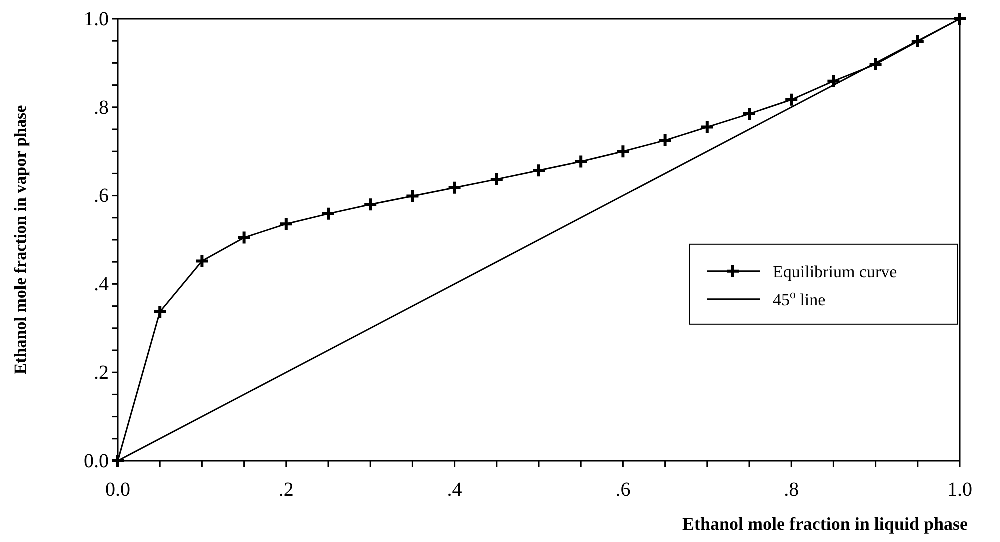 This screenshot has width=1000, height=542. Describe the element at coordinates (792, 490) in the screenshot. I see `x-tick-label: .8` at that location.